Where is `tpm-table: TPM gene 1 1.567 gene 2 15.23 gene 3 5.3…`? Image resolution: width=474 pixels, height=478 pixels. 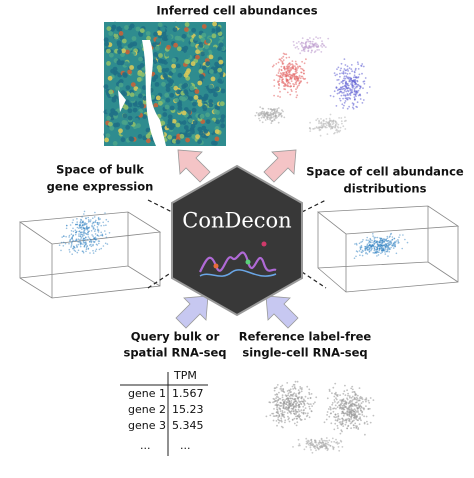 tpm-table: TPM gene 1 1.567 gene 2 15.23 gene 3 5.3… is located at coordinates (164, 412).